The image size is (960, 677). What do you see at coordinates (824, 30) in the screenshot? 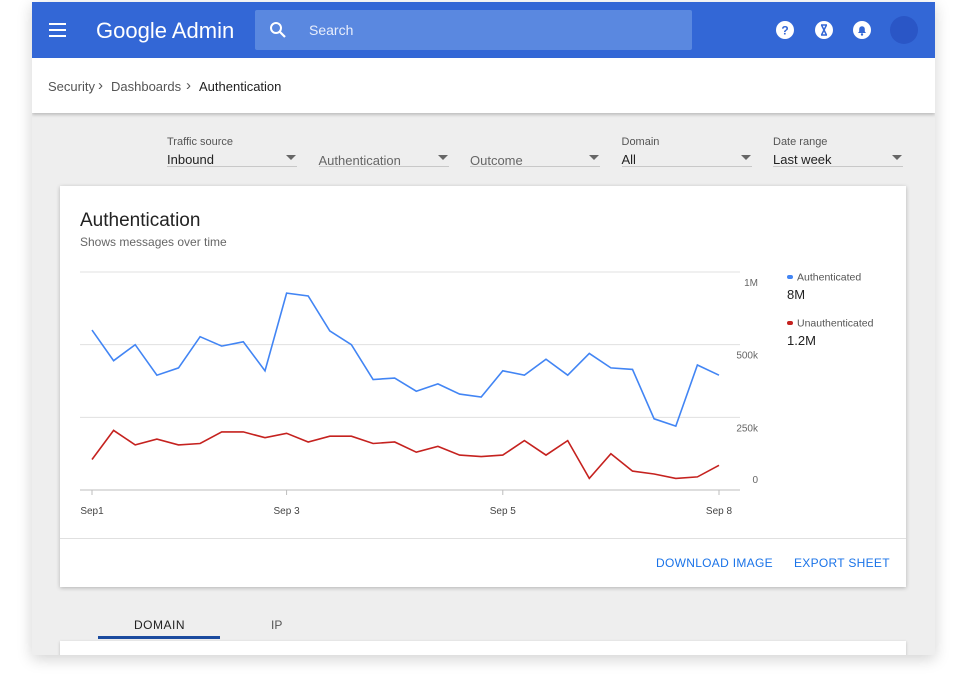
I see `apps-icon` at bounding box center [824, 30].